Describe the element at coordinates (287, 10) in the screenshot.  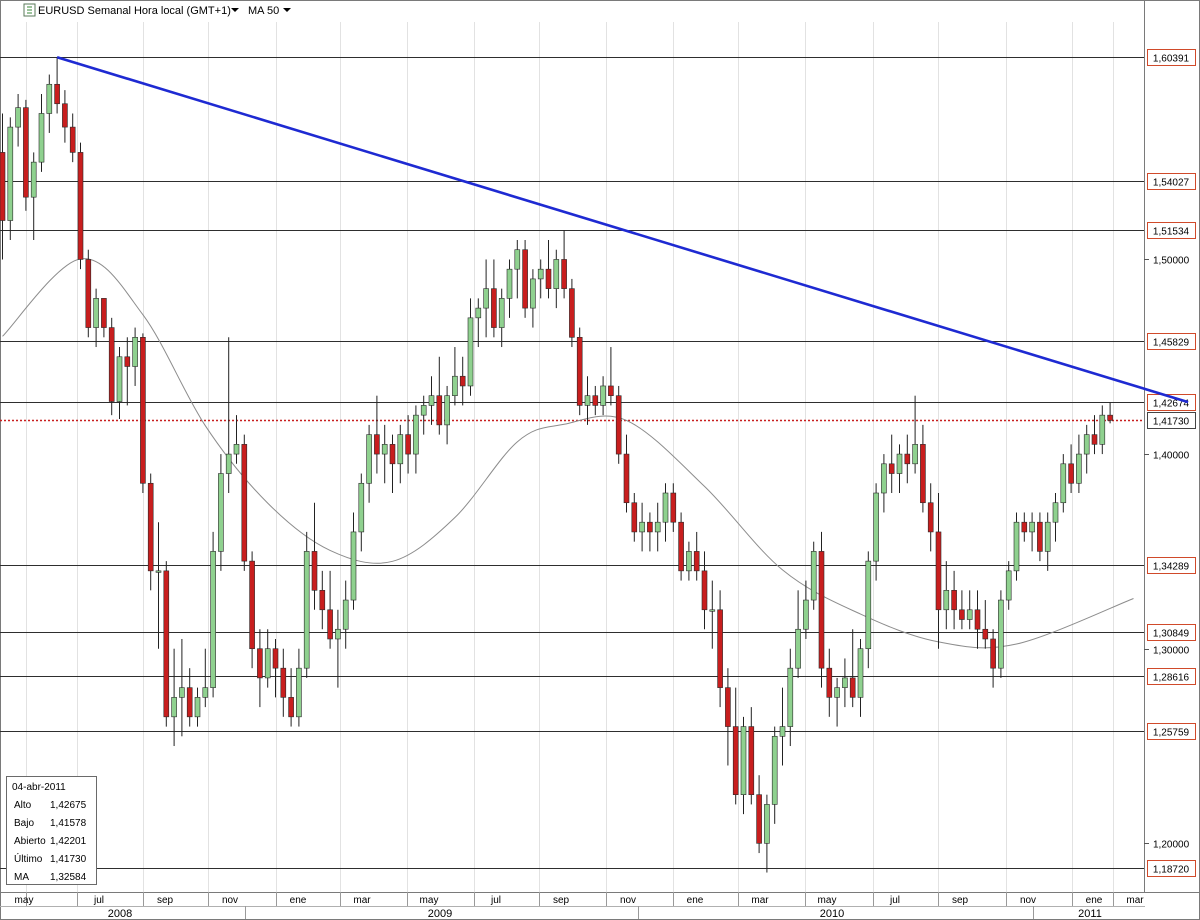
I see `indicator-dropdown-icon` at that location.